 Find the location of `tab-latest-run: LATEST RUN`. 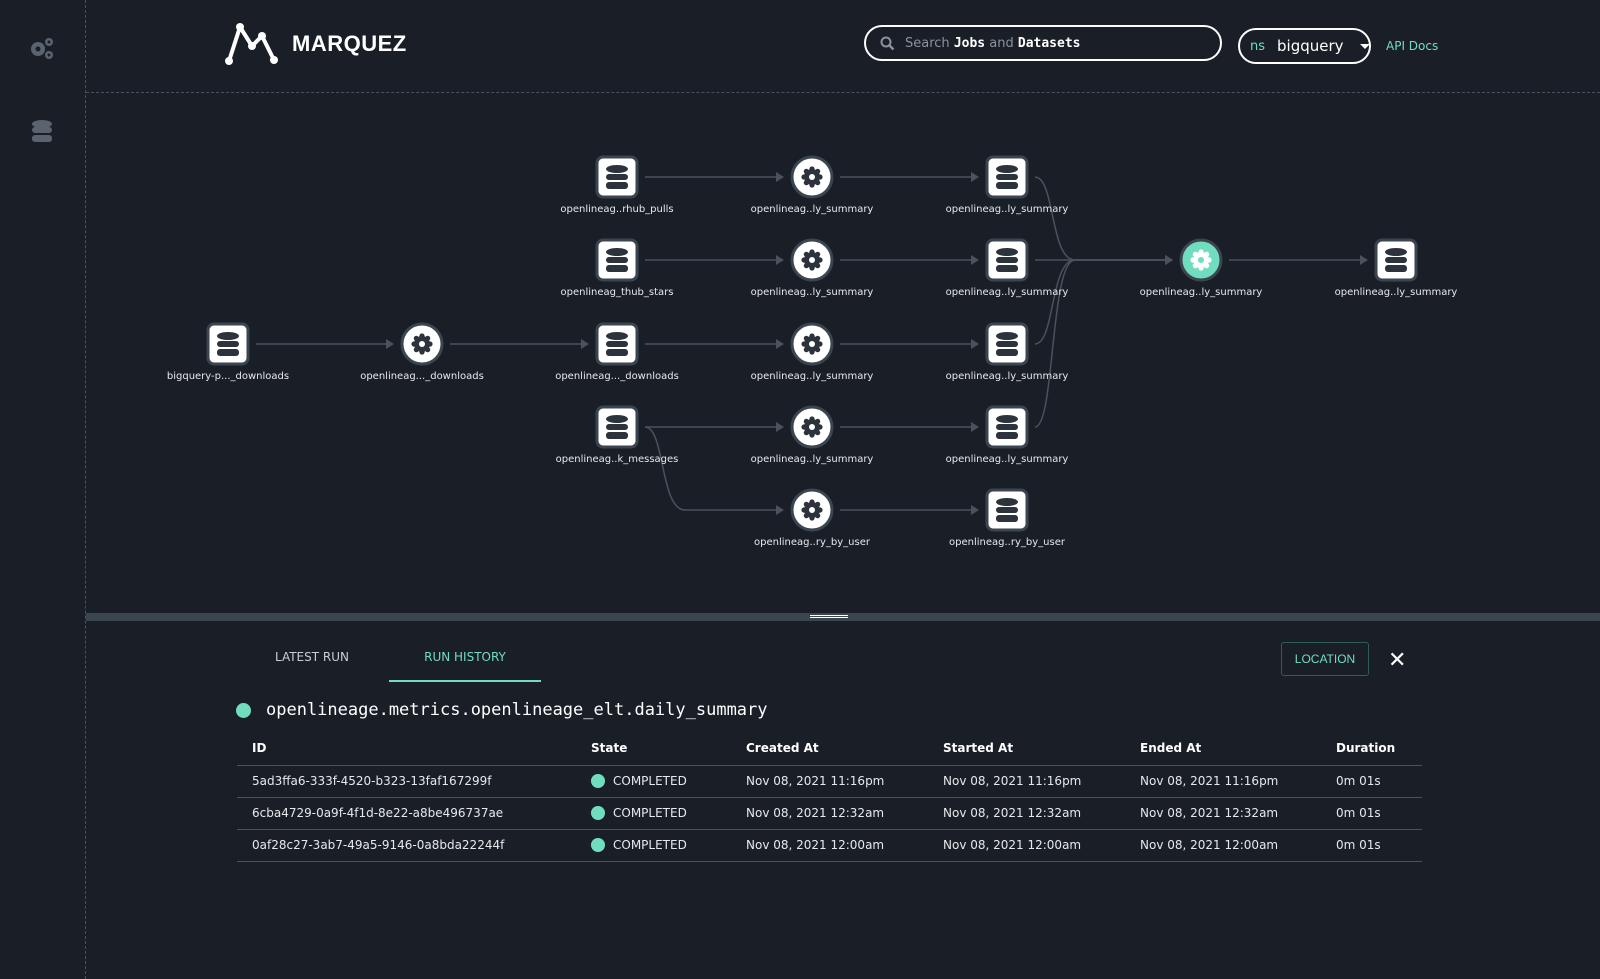

tab-latest-run: LATEST RUN is located at coordinates (311, 657).